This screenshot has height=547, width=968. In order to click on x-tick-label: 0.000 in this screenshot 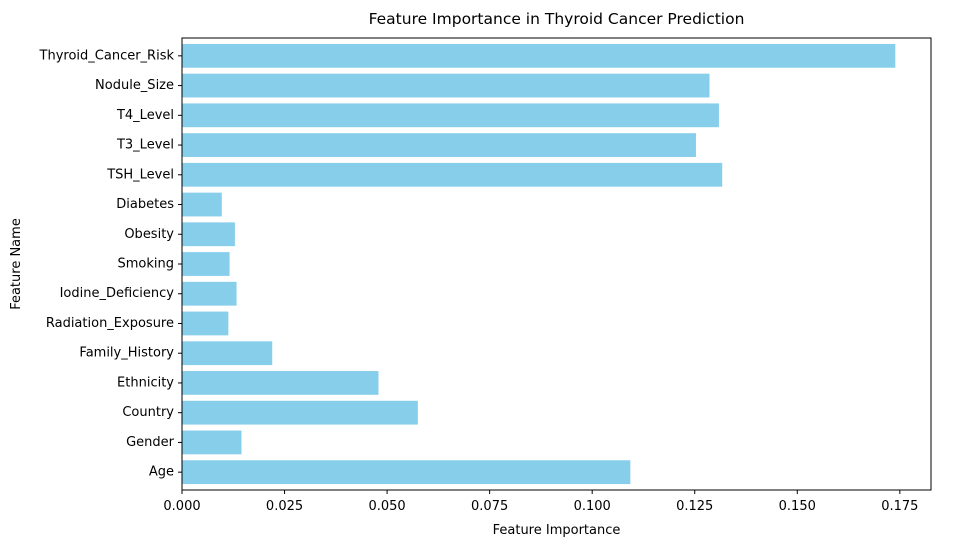, I will do `click(181, 506)`.